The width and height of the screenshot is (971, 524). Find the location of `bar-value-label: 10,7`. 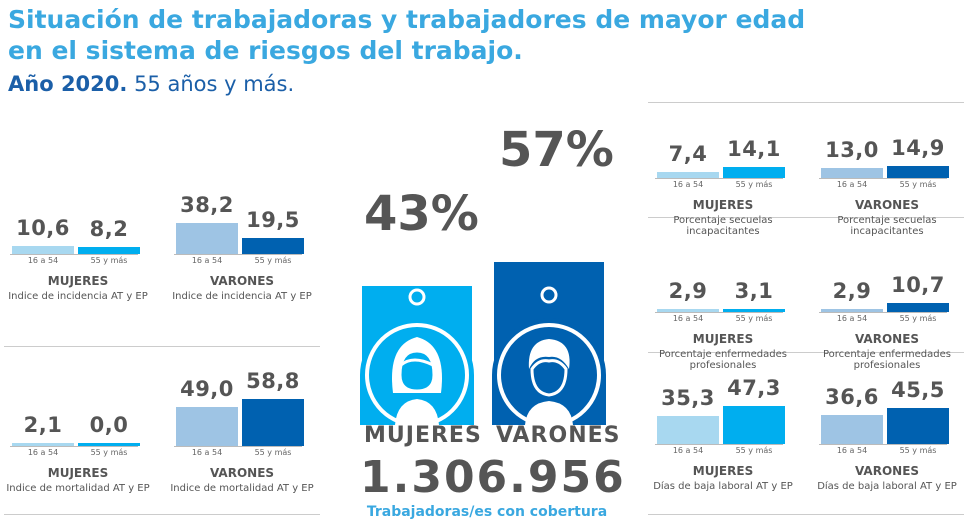

bar-value-label: 10,7 is located at coordinates (918, 285).